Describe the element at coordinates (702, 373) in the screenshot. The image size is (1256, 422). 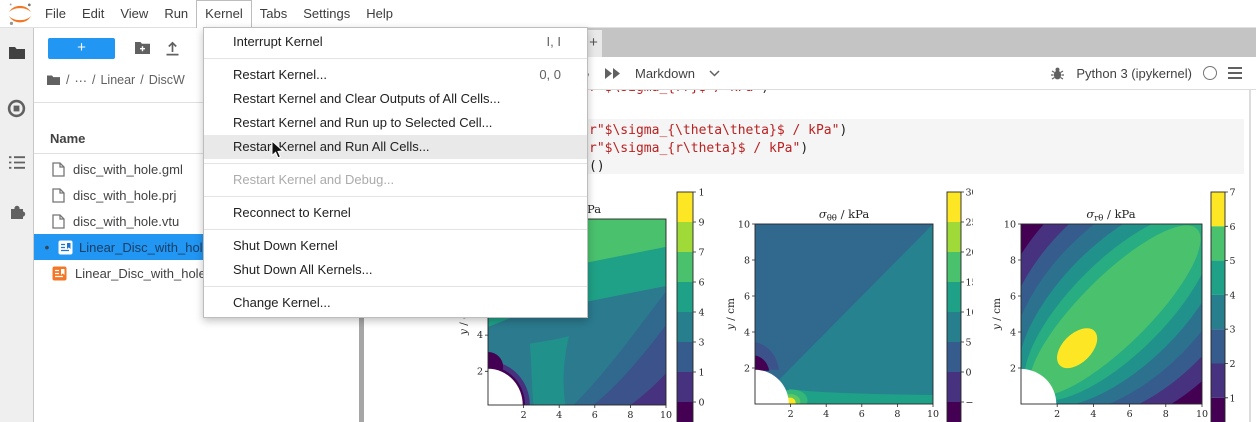
I see `colorbar-tick: 1.5` at that location.